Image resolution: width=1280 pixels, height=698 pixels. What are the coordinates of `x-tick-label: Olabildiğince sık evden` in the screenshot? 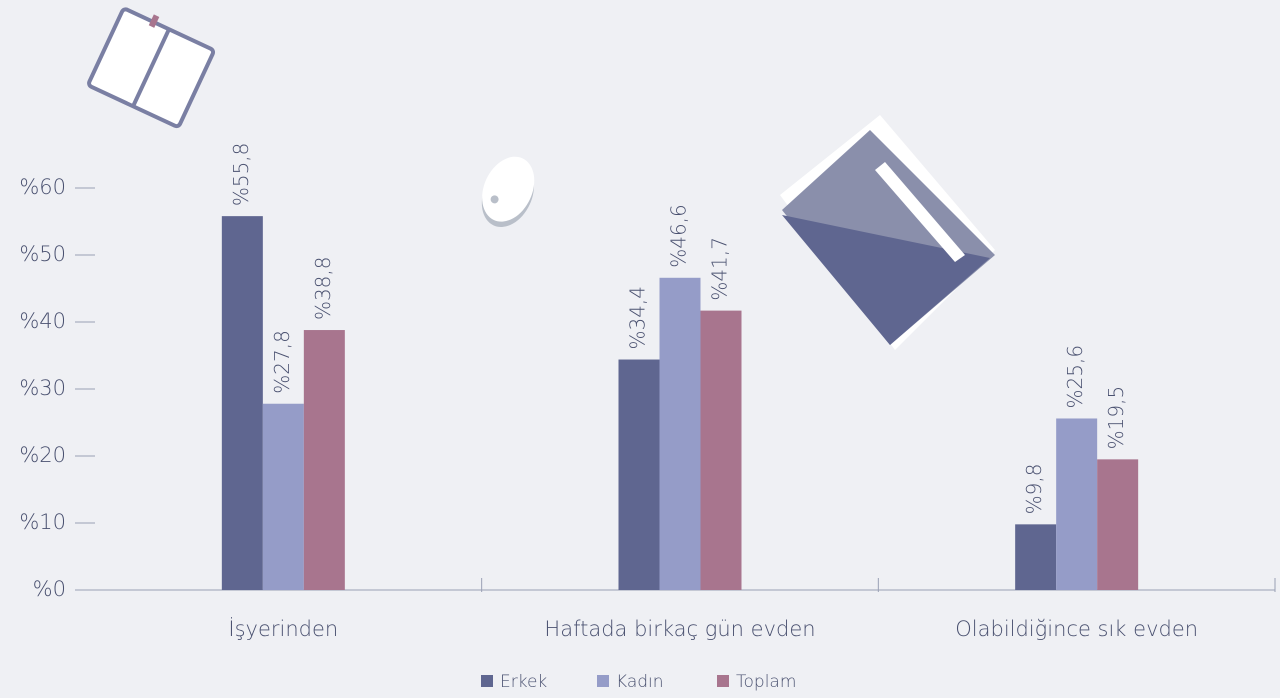 It's located at (1076, 629).